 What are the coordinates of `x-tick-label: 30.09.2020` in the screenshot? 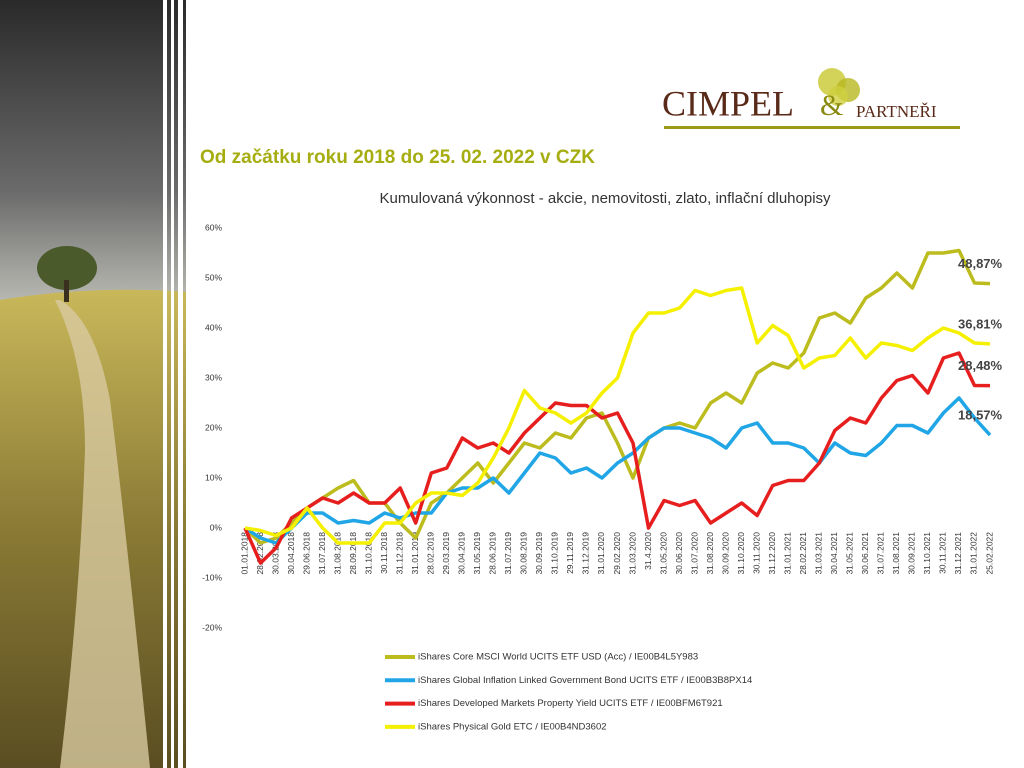 It's located at (725, 553).